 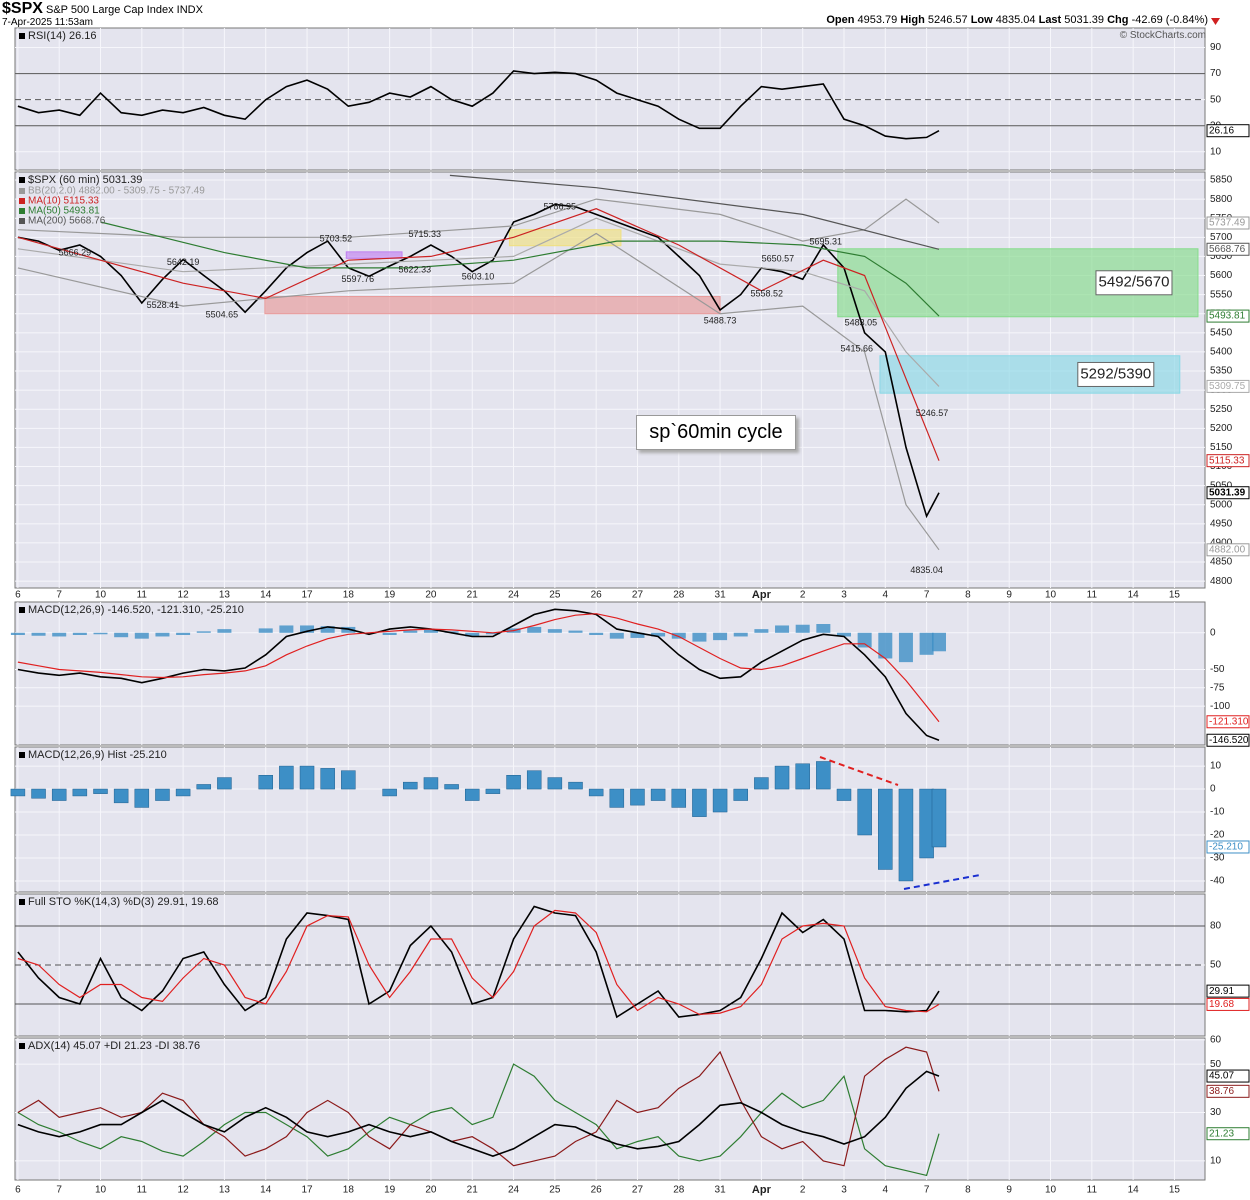 I want to click on x-tick-label: 3, so click(x=844, y=595).